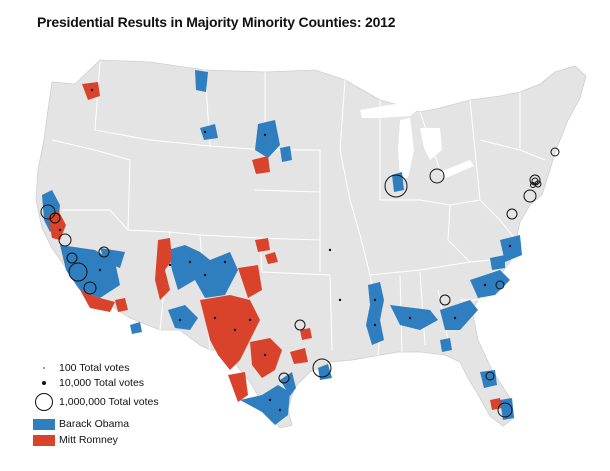 Image resolution: width=610 pixels, height=471 pixels. Describe the element at coordinates (44, 368) in the screenshot. I see `tiny-dot-icon` at that location.